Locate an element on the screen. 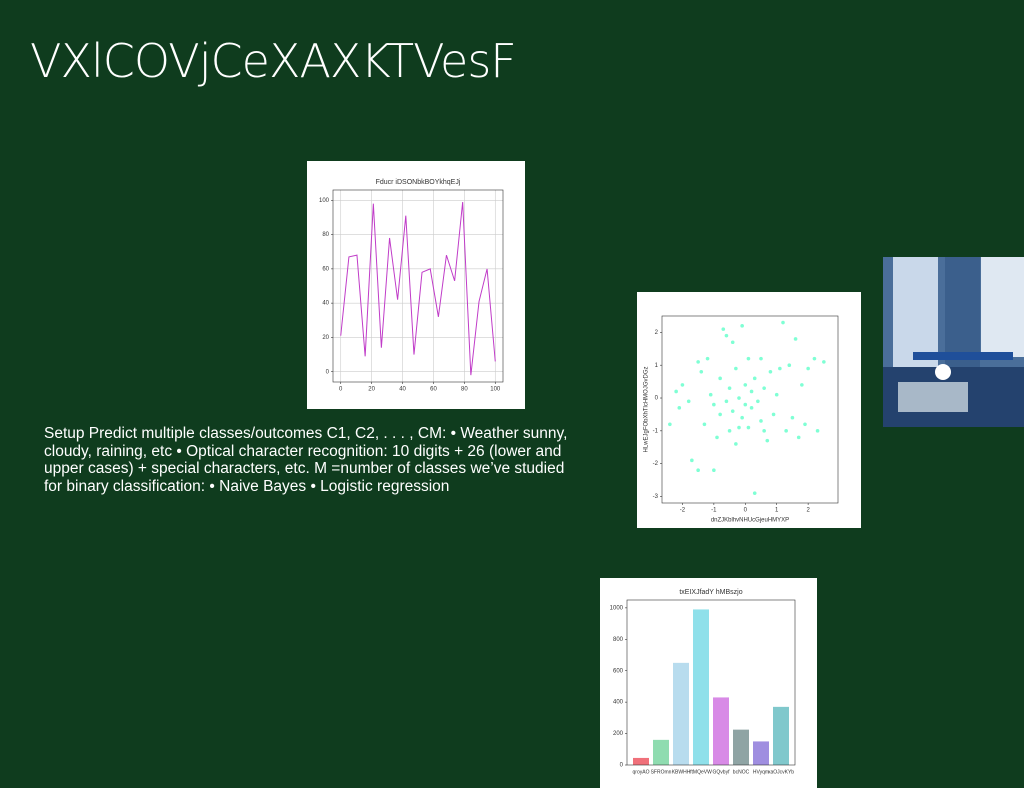 The image size is (1024, 788). x-tick-label: SFROmn is located at coordinates (661, 772).